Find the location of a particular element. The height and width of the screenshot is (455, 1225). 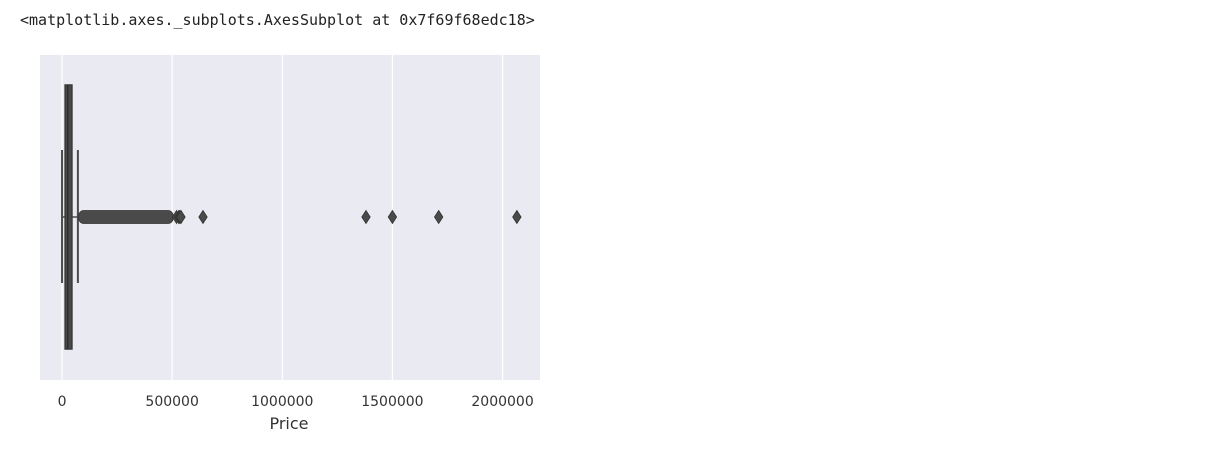

x-tick-labels: 0 500000 1000000 1500000 2000000 is located at coordinates (296, 402).